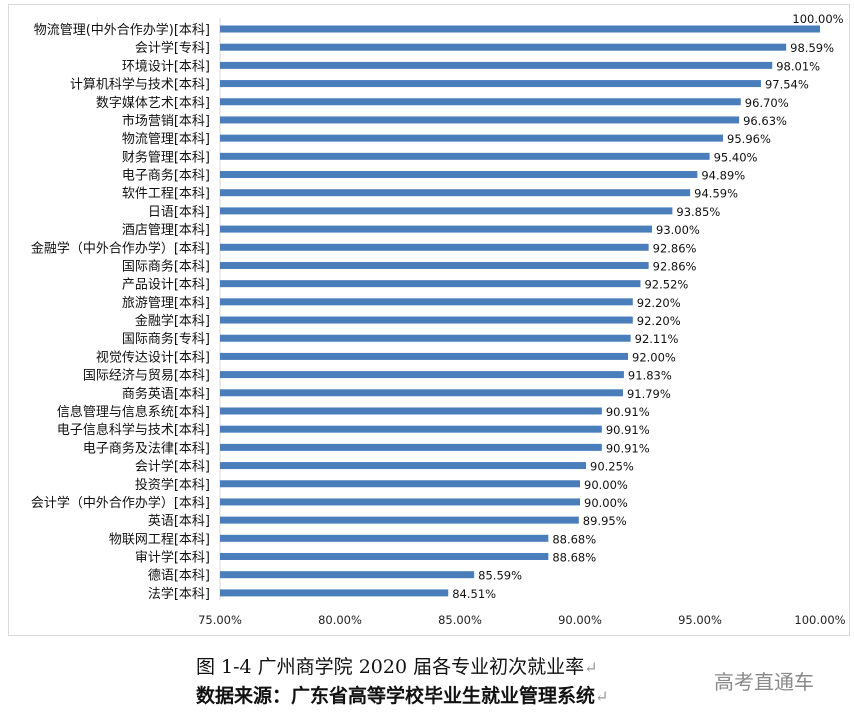  What do you see at coordinates (220, 620) in the screenshot?
I see `x-tick-label: 75.00%` at bounding box center [220, 620].